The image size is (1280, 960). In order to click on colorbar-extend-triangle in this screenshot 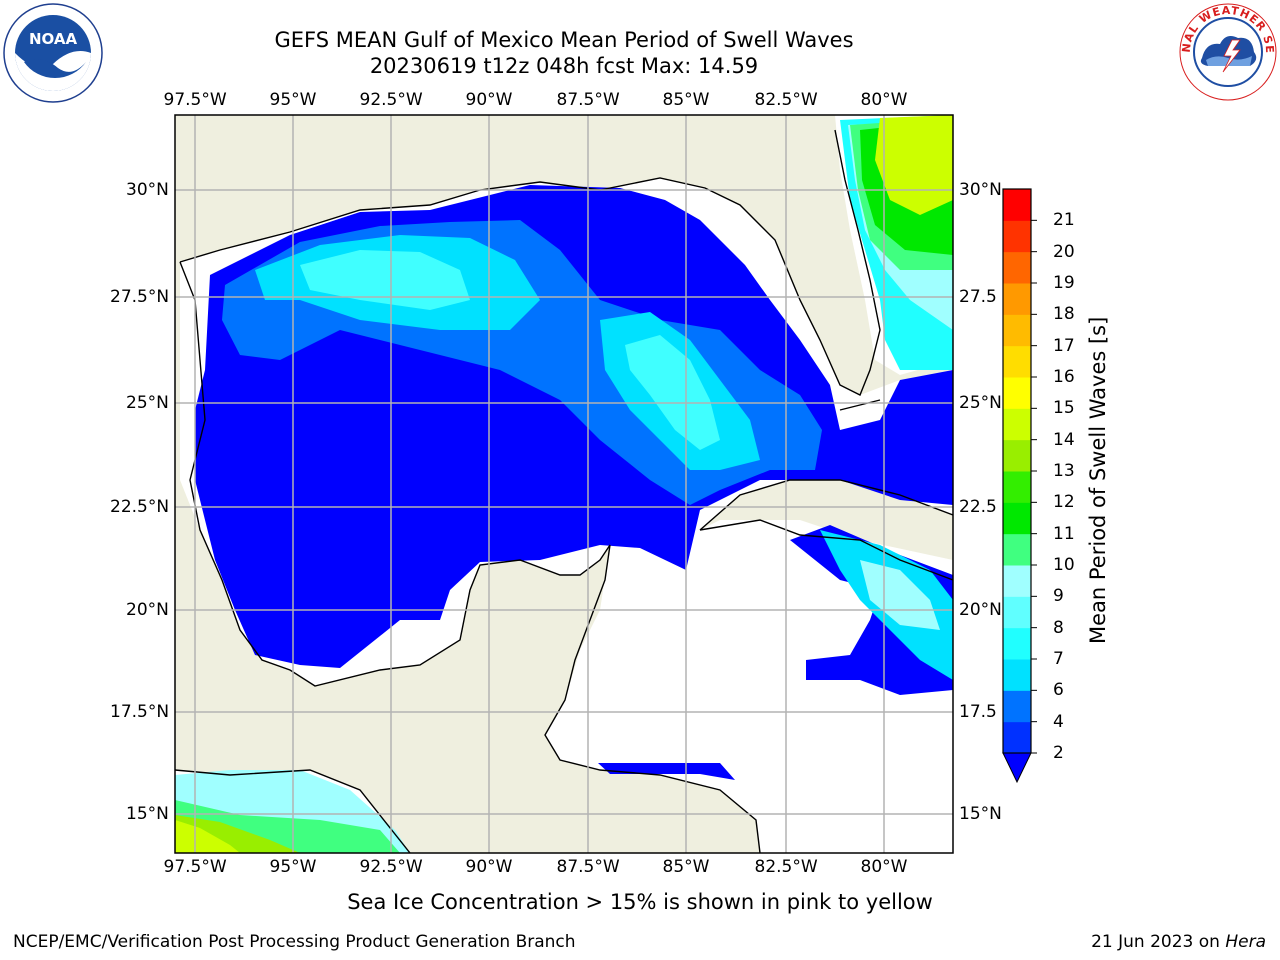, I will do `click(1017, 768)`.